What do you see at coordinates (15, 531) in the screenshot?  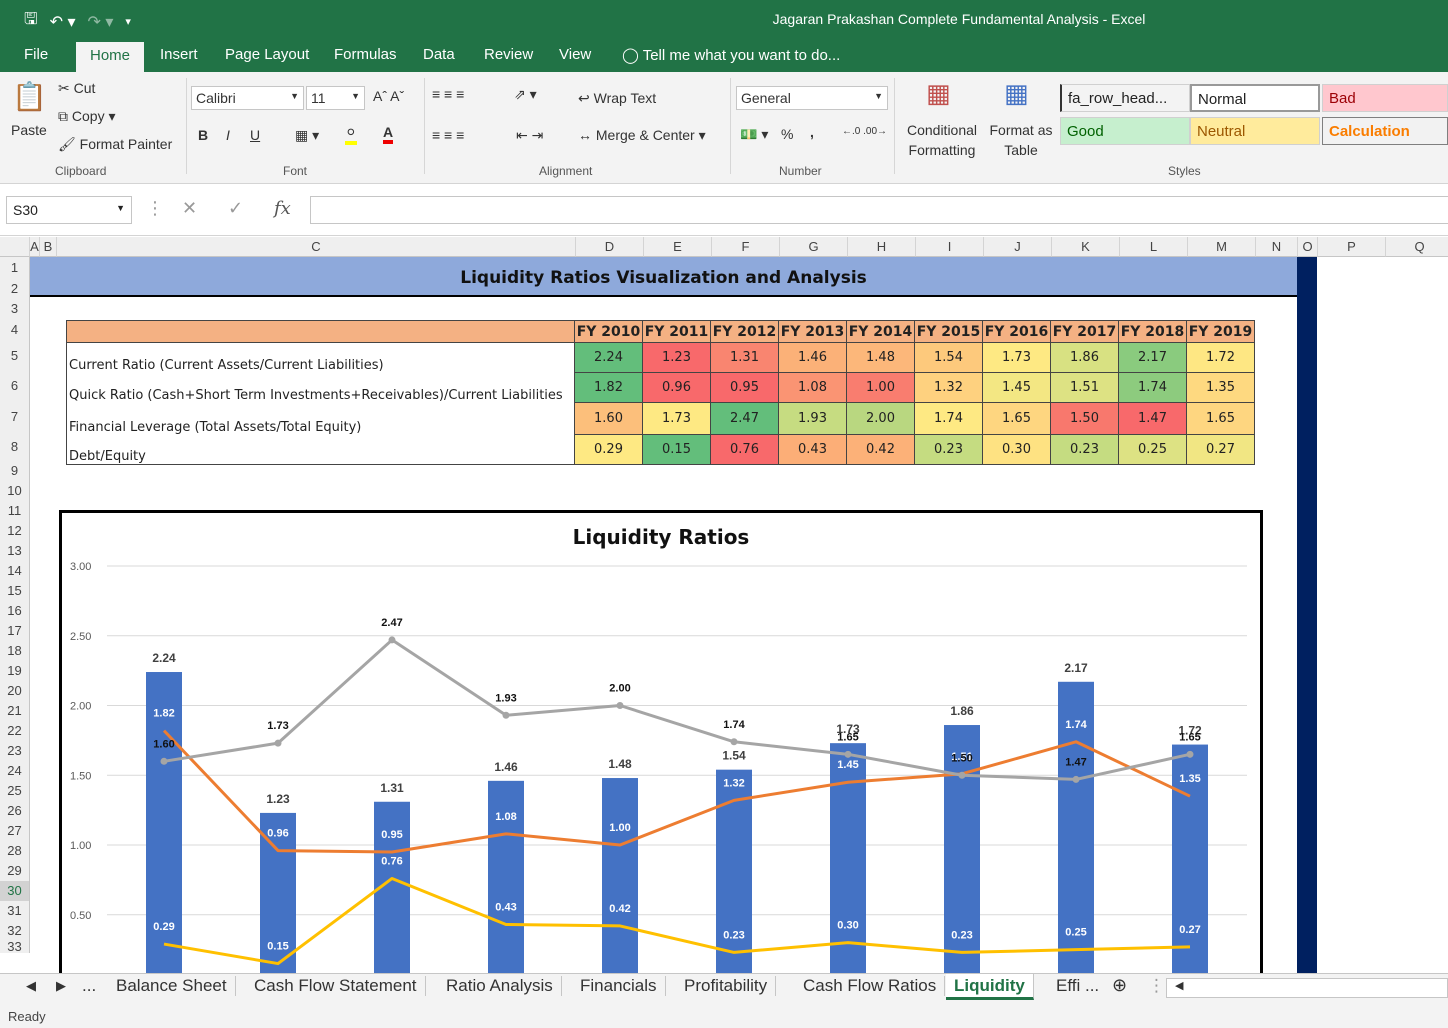 I see `row-header-12: 12` at bounding box center [15, 531].